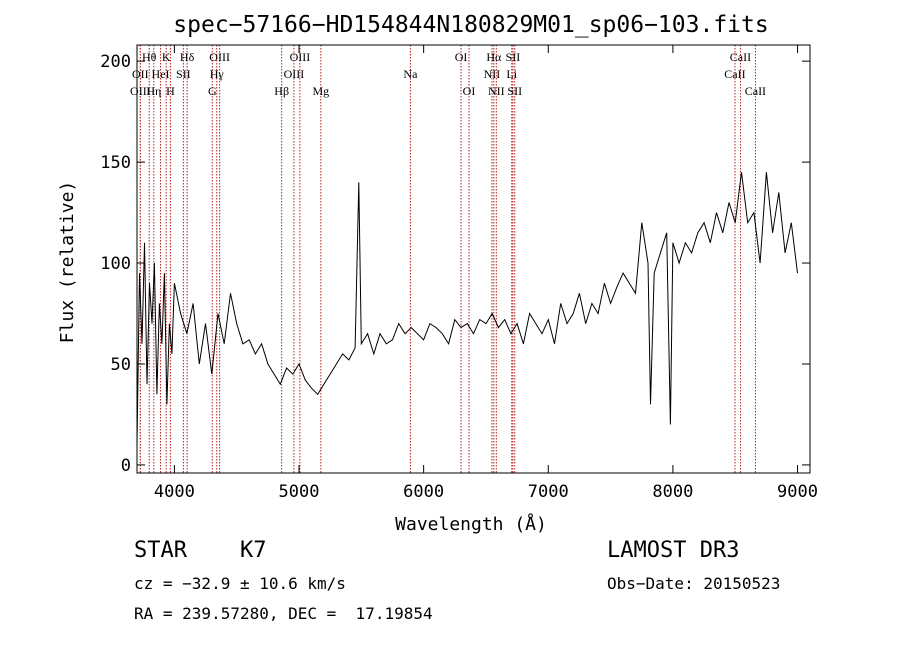  I want to click on line-marker-label-6: H, so click(170, 91).